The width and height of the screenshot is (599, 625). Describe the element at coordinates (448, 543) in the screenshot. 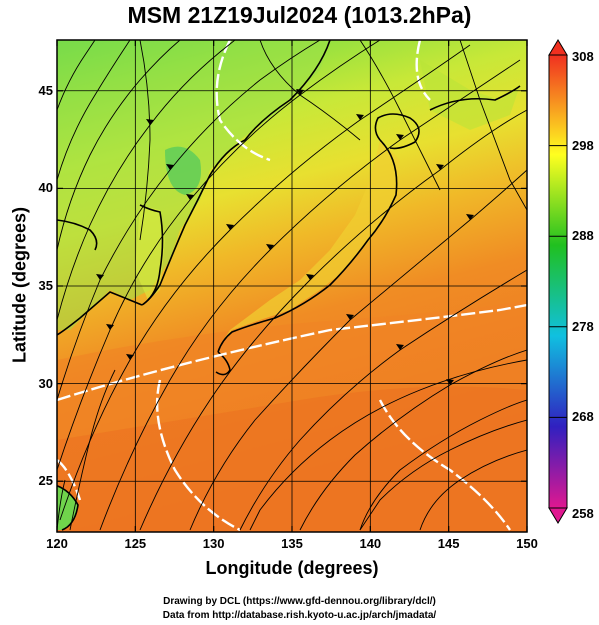

I see `x-tick-label: 145` at that location.